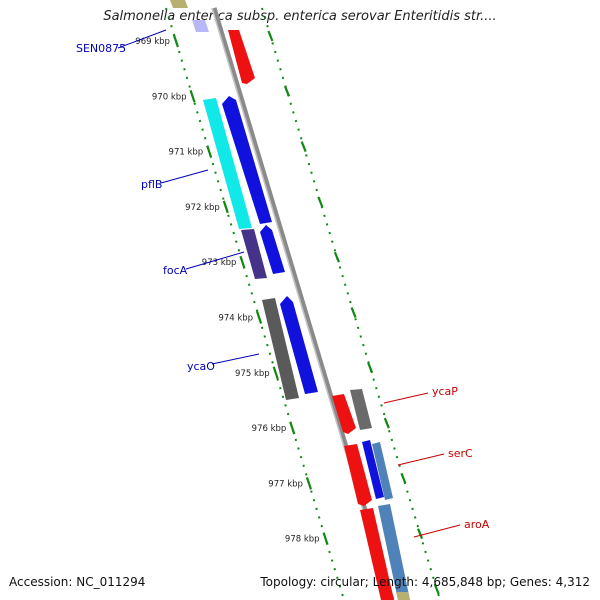  I want to click on kbp-tick-label: 972 kbp, so click(202, 208).